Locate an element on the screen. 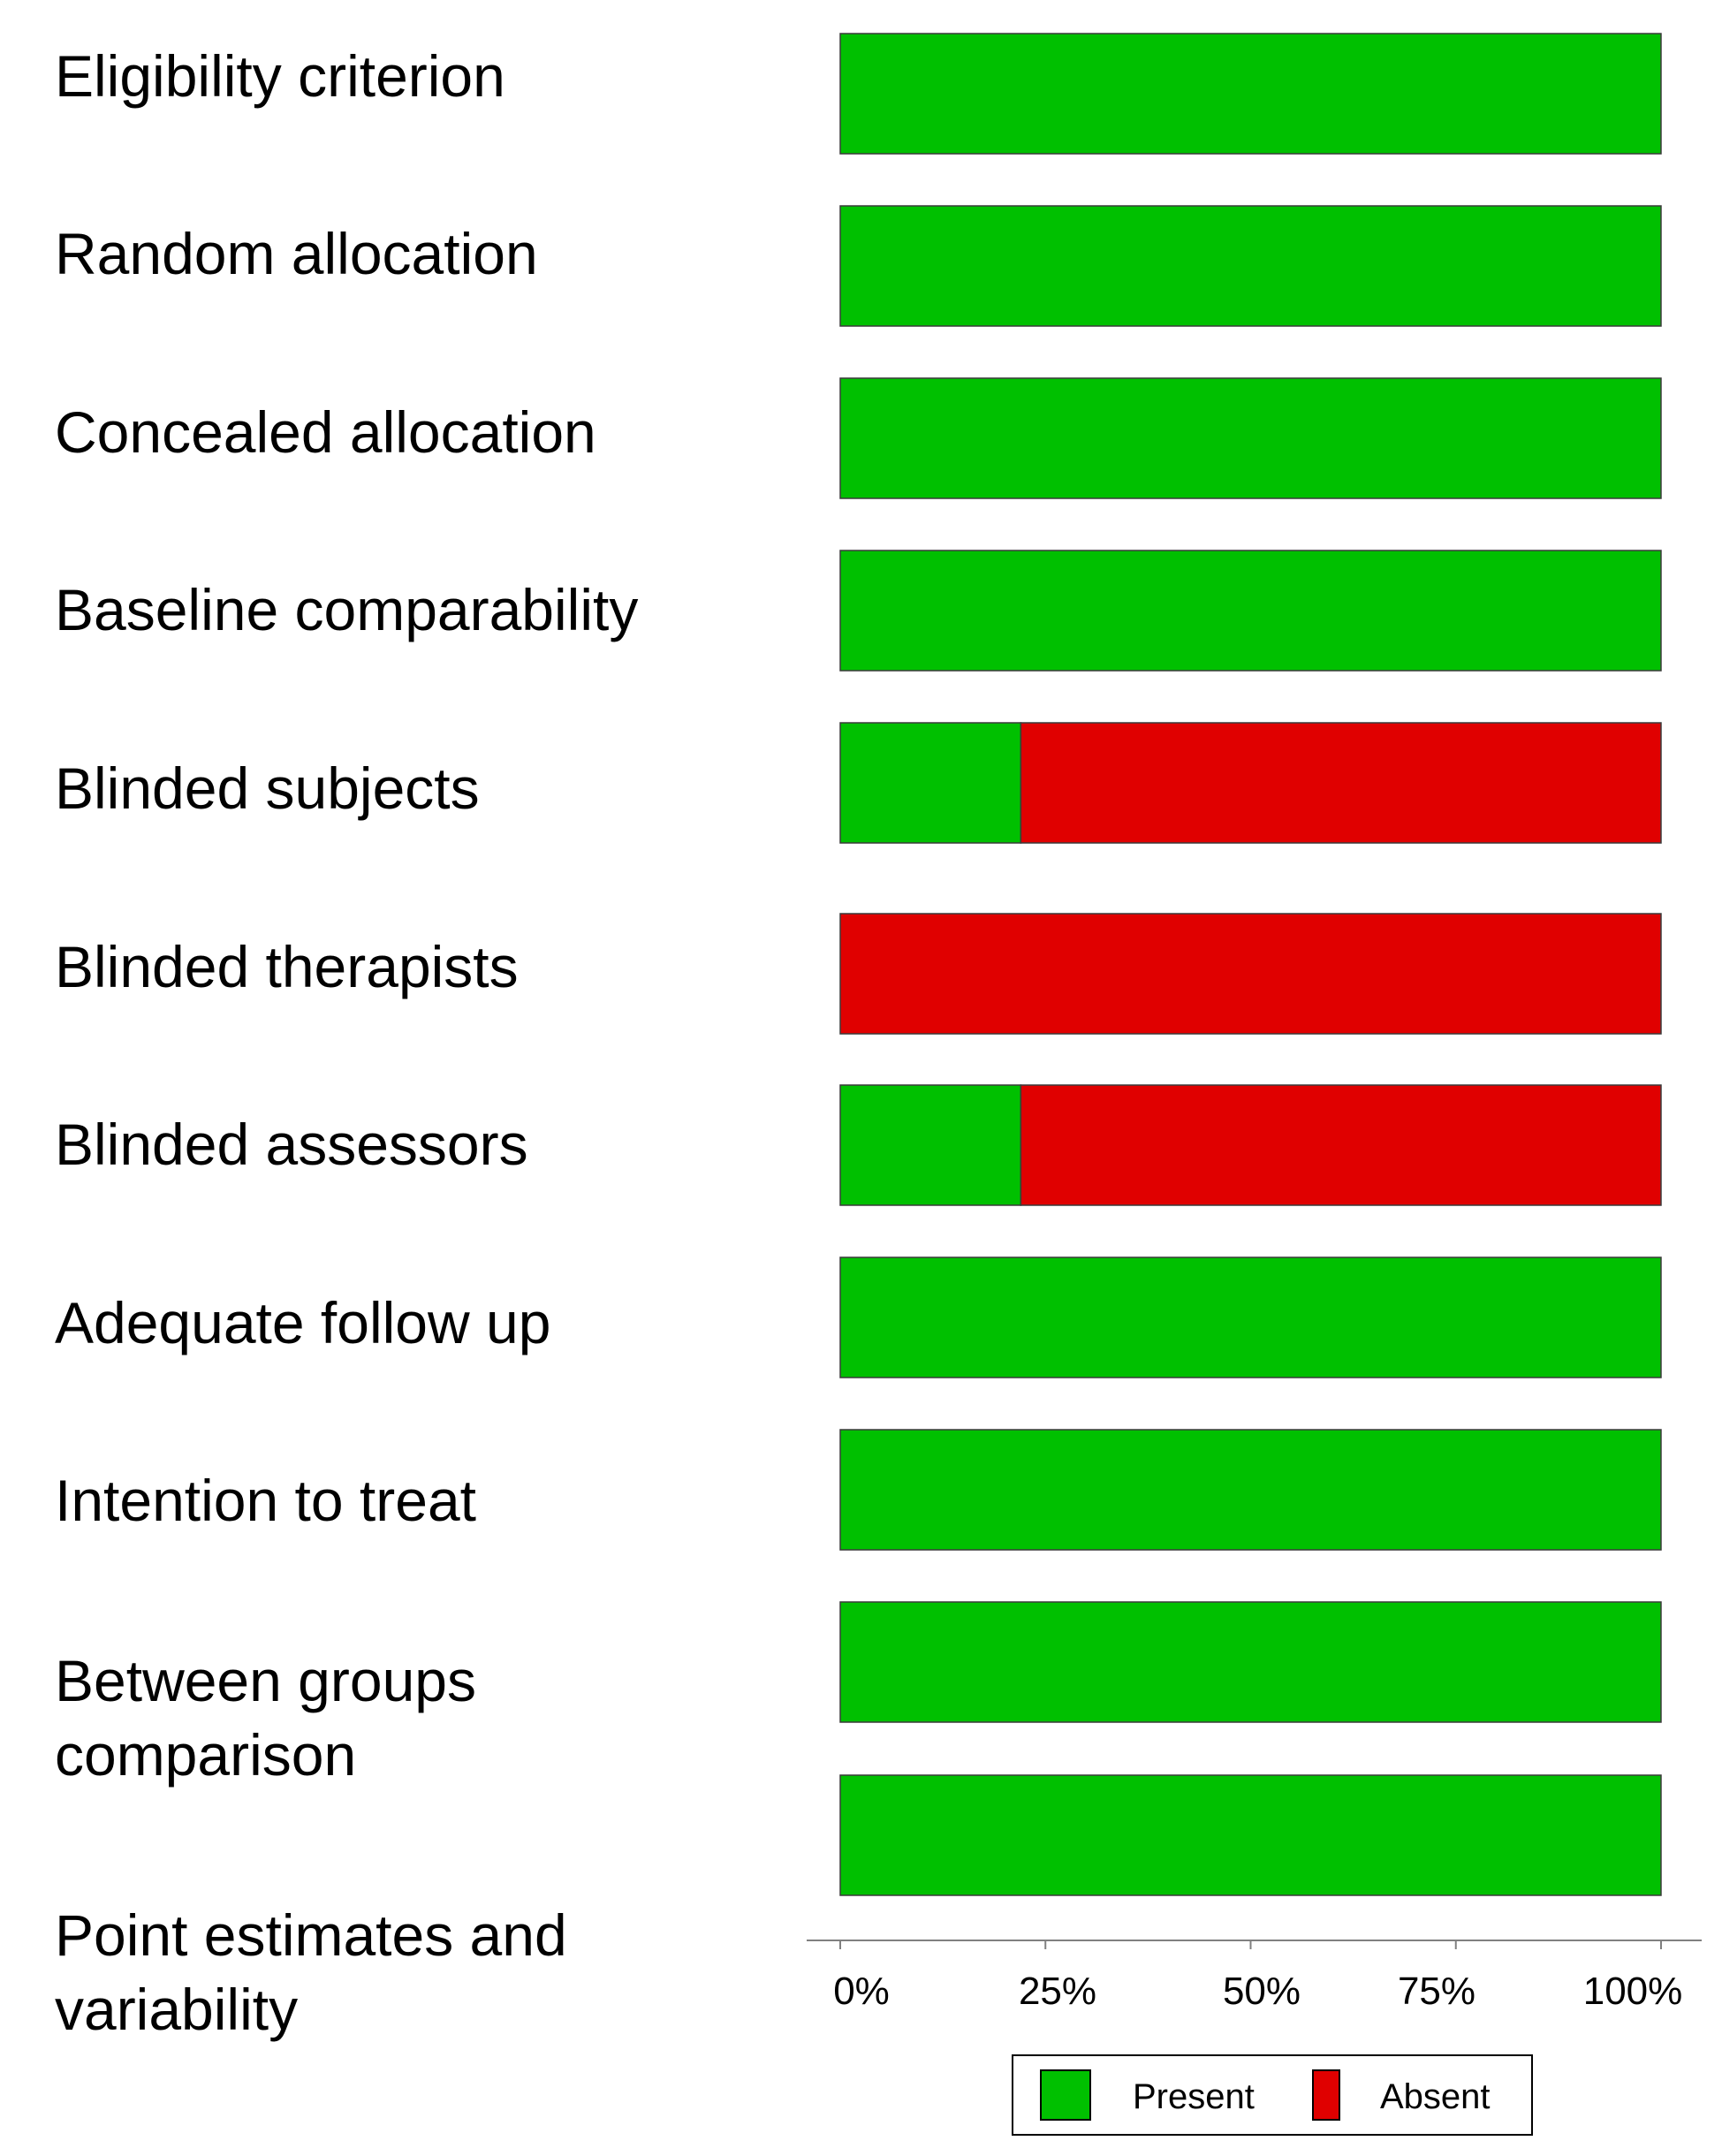  legend-swatch-absent is located at coordinates (1326, 2095).